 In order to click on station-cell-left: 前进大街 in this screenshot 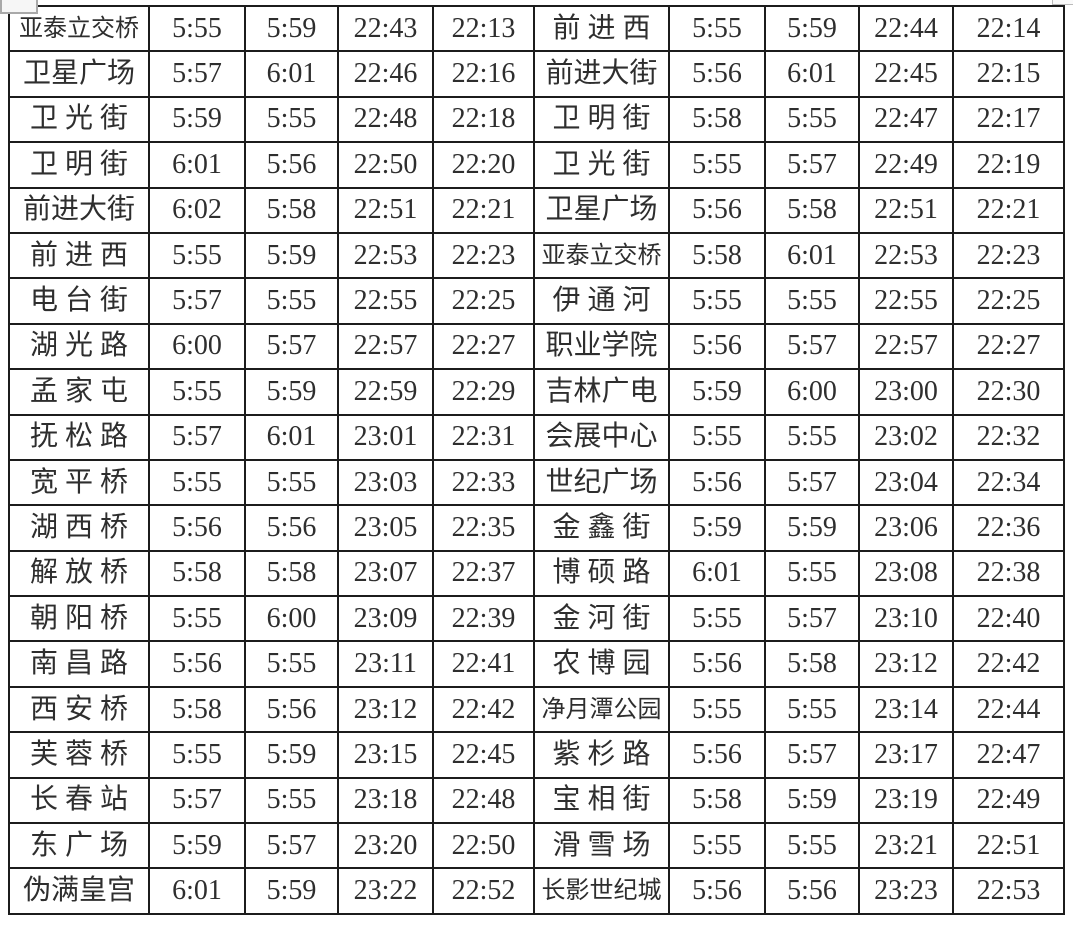, I will do `click(79, 210)`.